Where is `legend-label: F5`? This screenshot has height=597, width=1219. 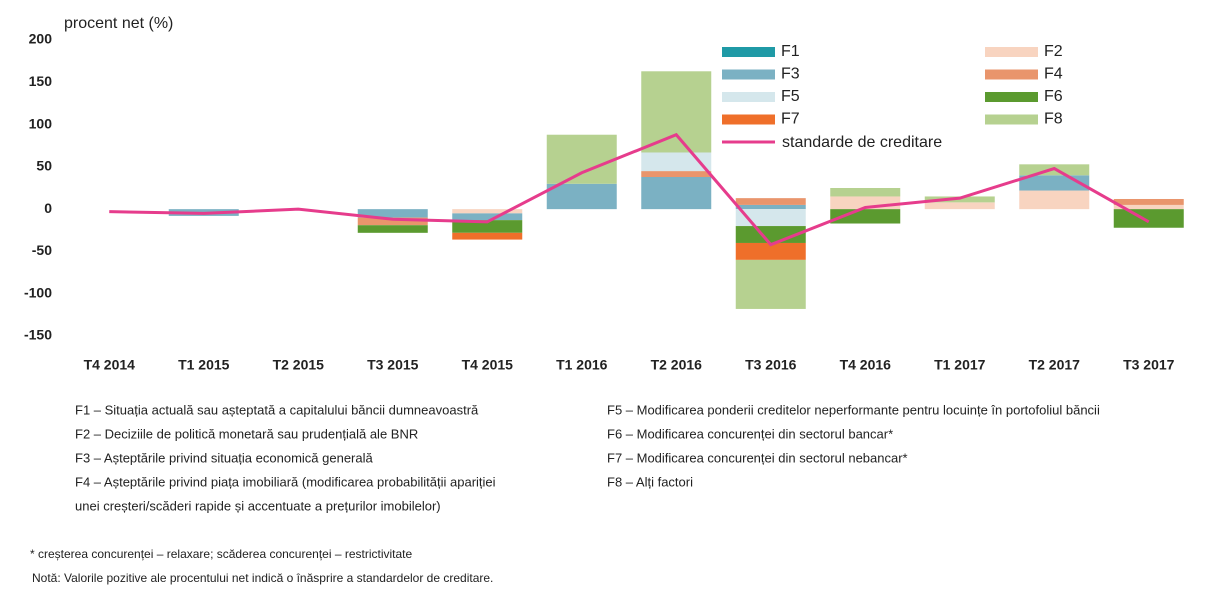 legend-label: F5 is located at coordinates (790, 96).